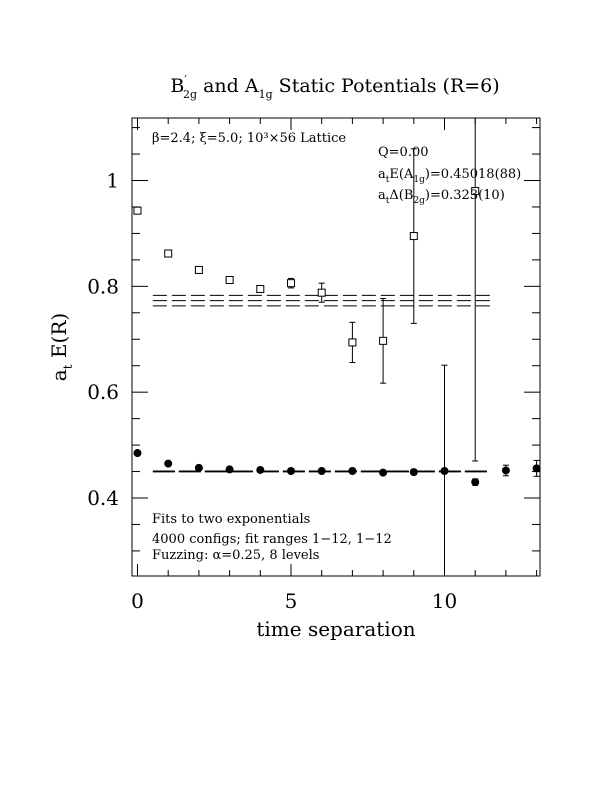 Image resolution: width=612 pixels, height=792 pixels. What do you see at coordinates (112, 181) in the screenshot?
I see `y-tick-label: 1` at bounding box center [112, 181].